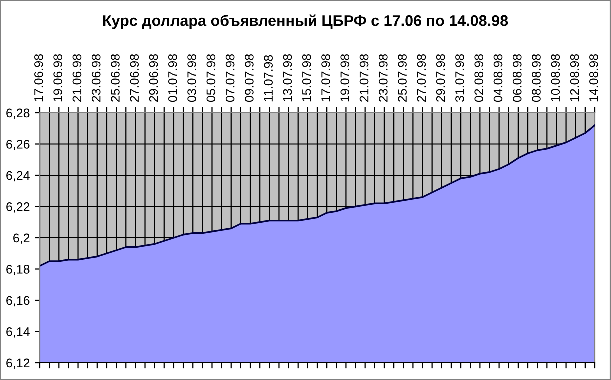  Describe the element at coordinates (18, 145) in the screenshot. I see `y-tick-label: 6,26` at that location.